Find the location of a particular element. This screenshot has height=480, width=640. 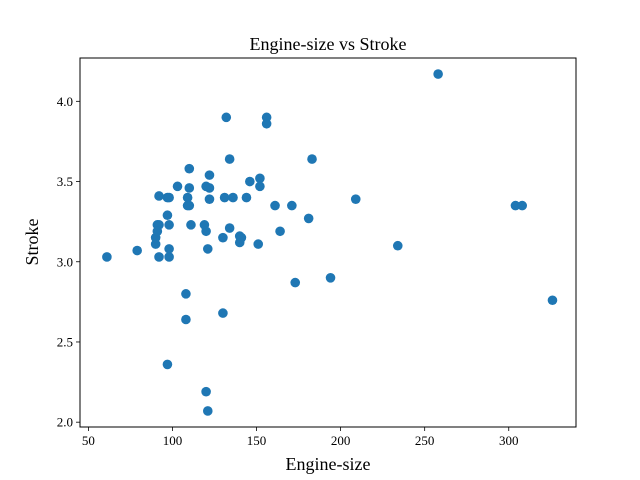

x-tick-label: 100 is located at coordinates (173, 440).